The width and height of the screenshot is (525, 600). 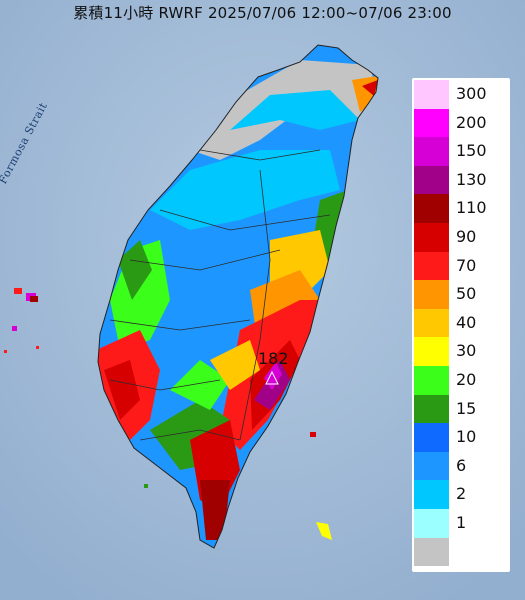 I want to click on legend-label: 70, so click(x=466, y=265).